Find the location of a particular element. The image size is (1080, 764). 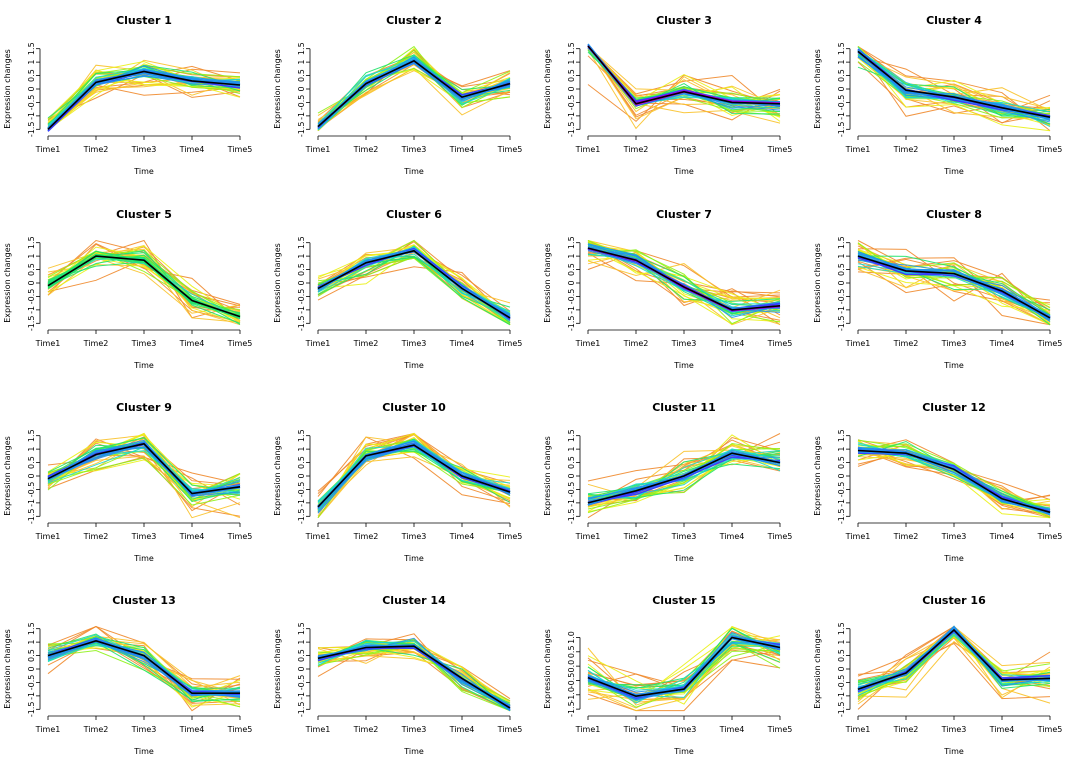

chart-title: Cluster 3 is located at coordinates (684, 20).